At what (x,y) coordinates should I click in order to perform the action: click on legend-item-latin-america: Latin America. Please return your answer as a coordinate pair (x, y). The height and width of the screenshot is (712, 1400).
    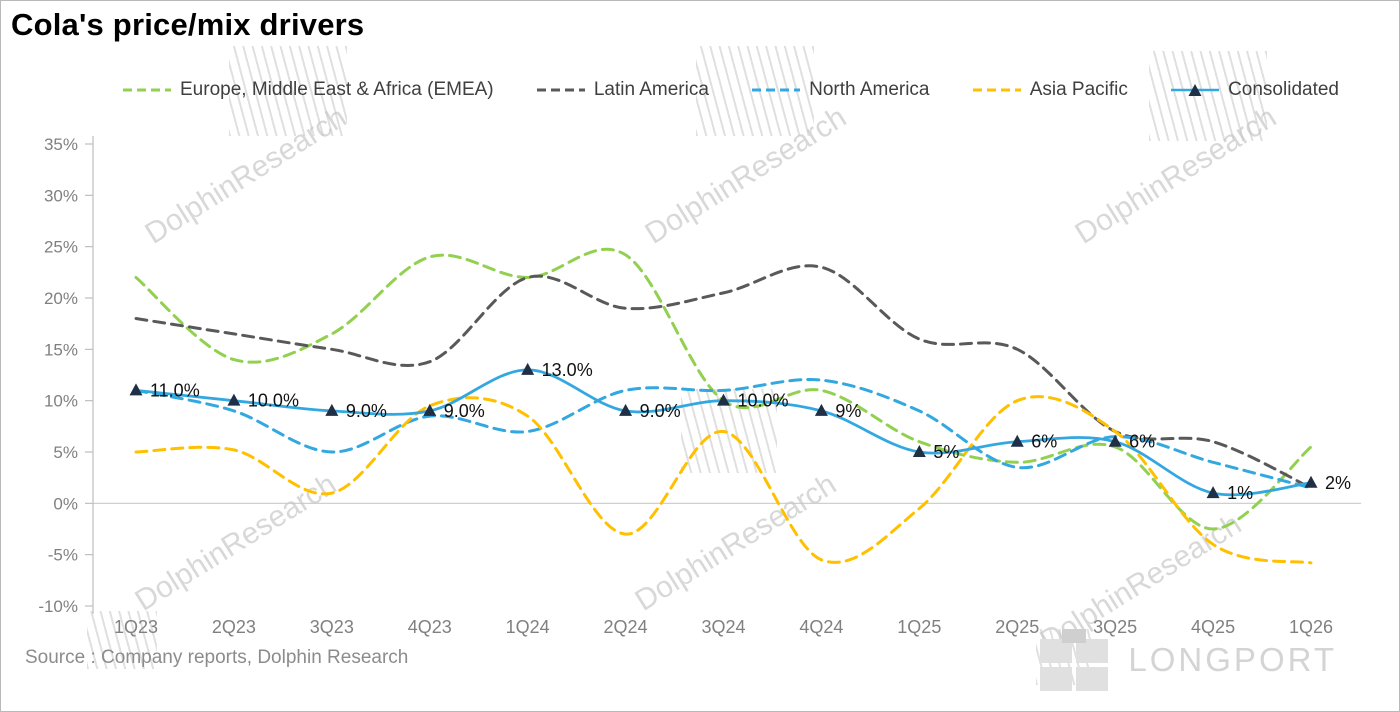
    Looking at the image, I should click on (622, 90).